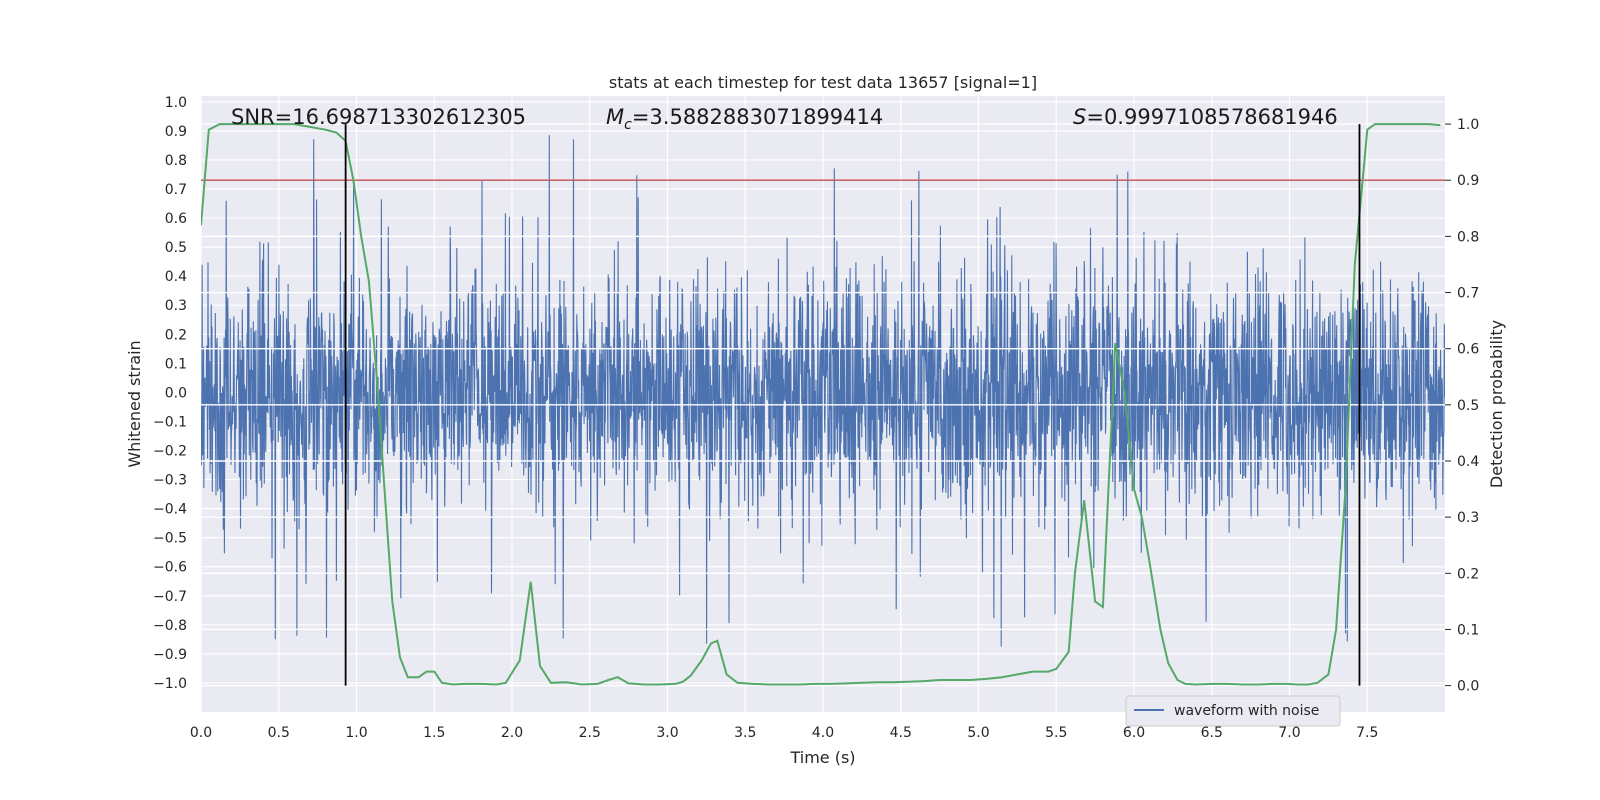 This screenshot has width=1600, height=800. Describe the element at coordinates (170, 597) in the screenshot. I see `y-tick-label: −0.7` at that location.